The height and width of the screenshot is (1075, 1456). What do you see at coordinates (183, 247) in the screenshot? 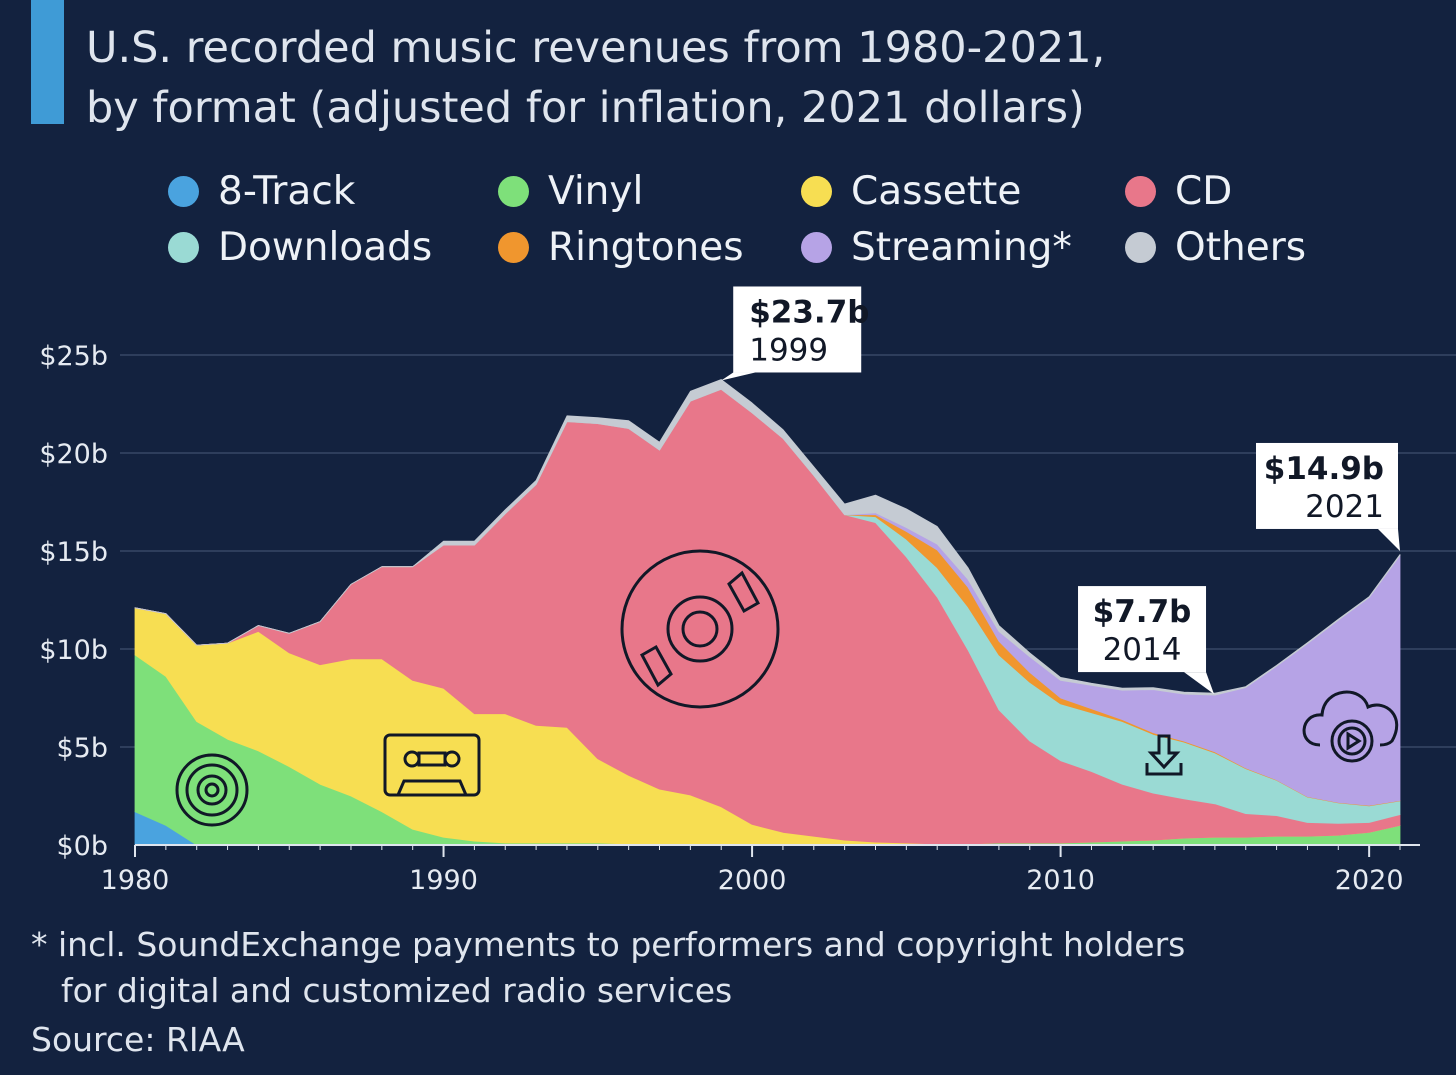
I see `legend-swatch-downloads` at bounding box center [183, 247].